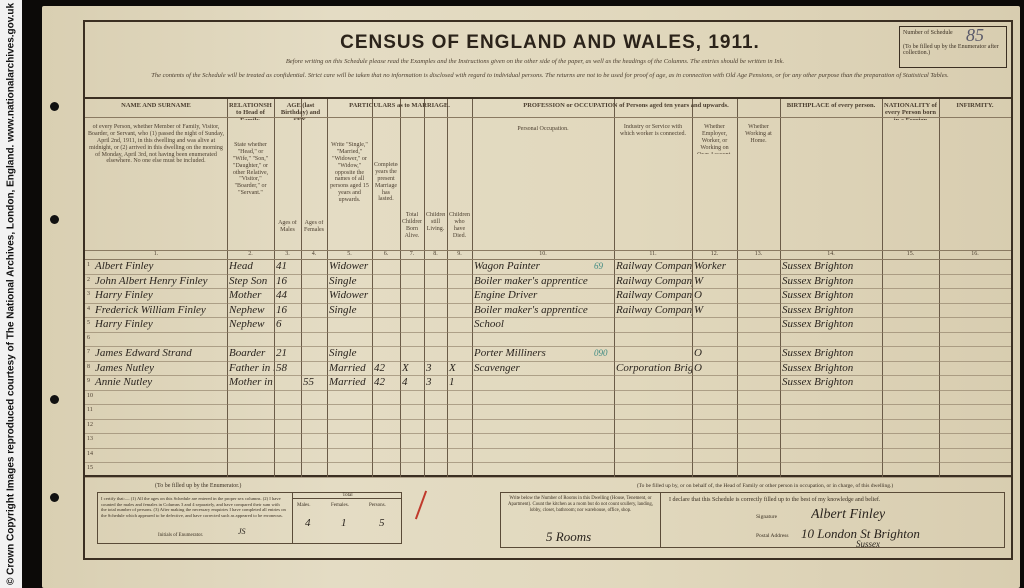 Image resolution: width=1024 pixels, height=588 pixels. I want to click on cell-name: James Edward Strand, so click(143, 353).